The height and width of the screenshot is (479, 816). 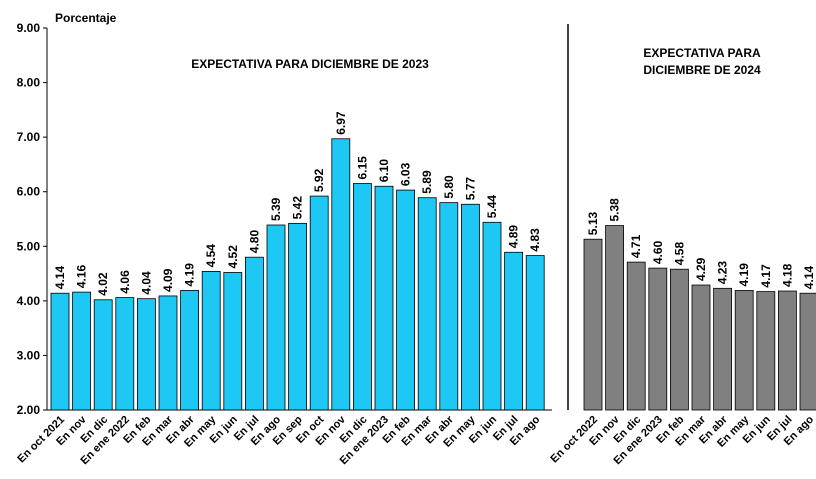 I want to click on data-label: 4.16, so click(x=82, y=276).